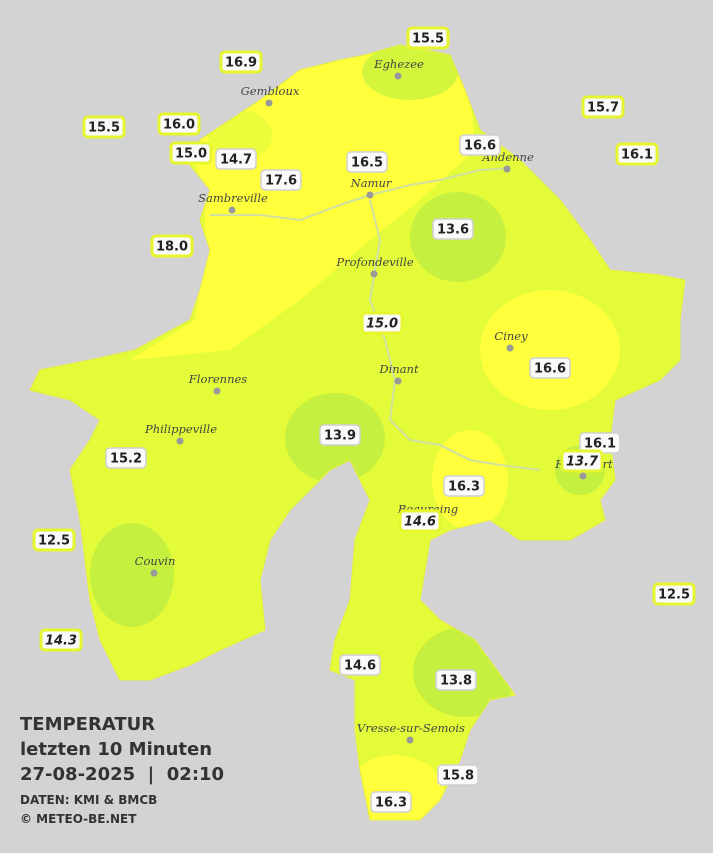 Image resolution: width=713 pixels, height=853 pixels. I want to click on title: TEMPERATUR, so click(87, 724).